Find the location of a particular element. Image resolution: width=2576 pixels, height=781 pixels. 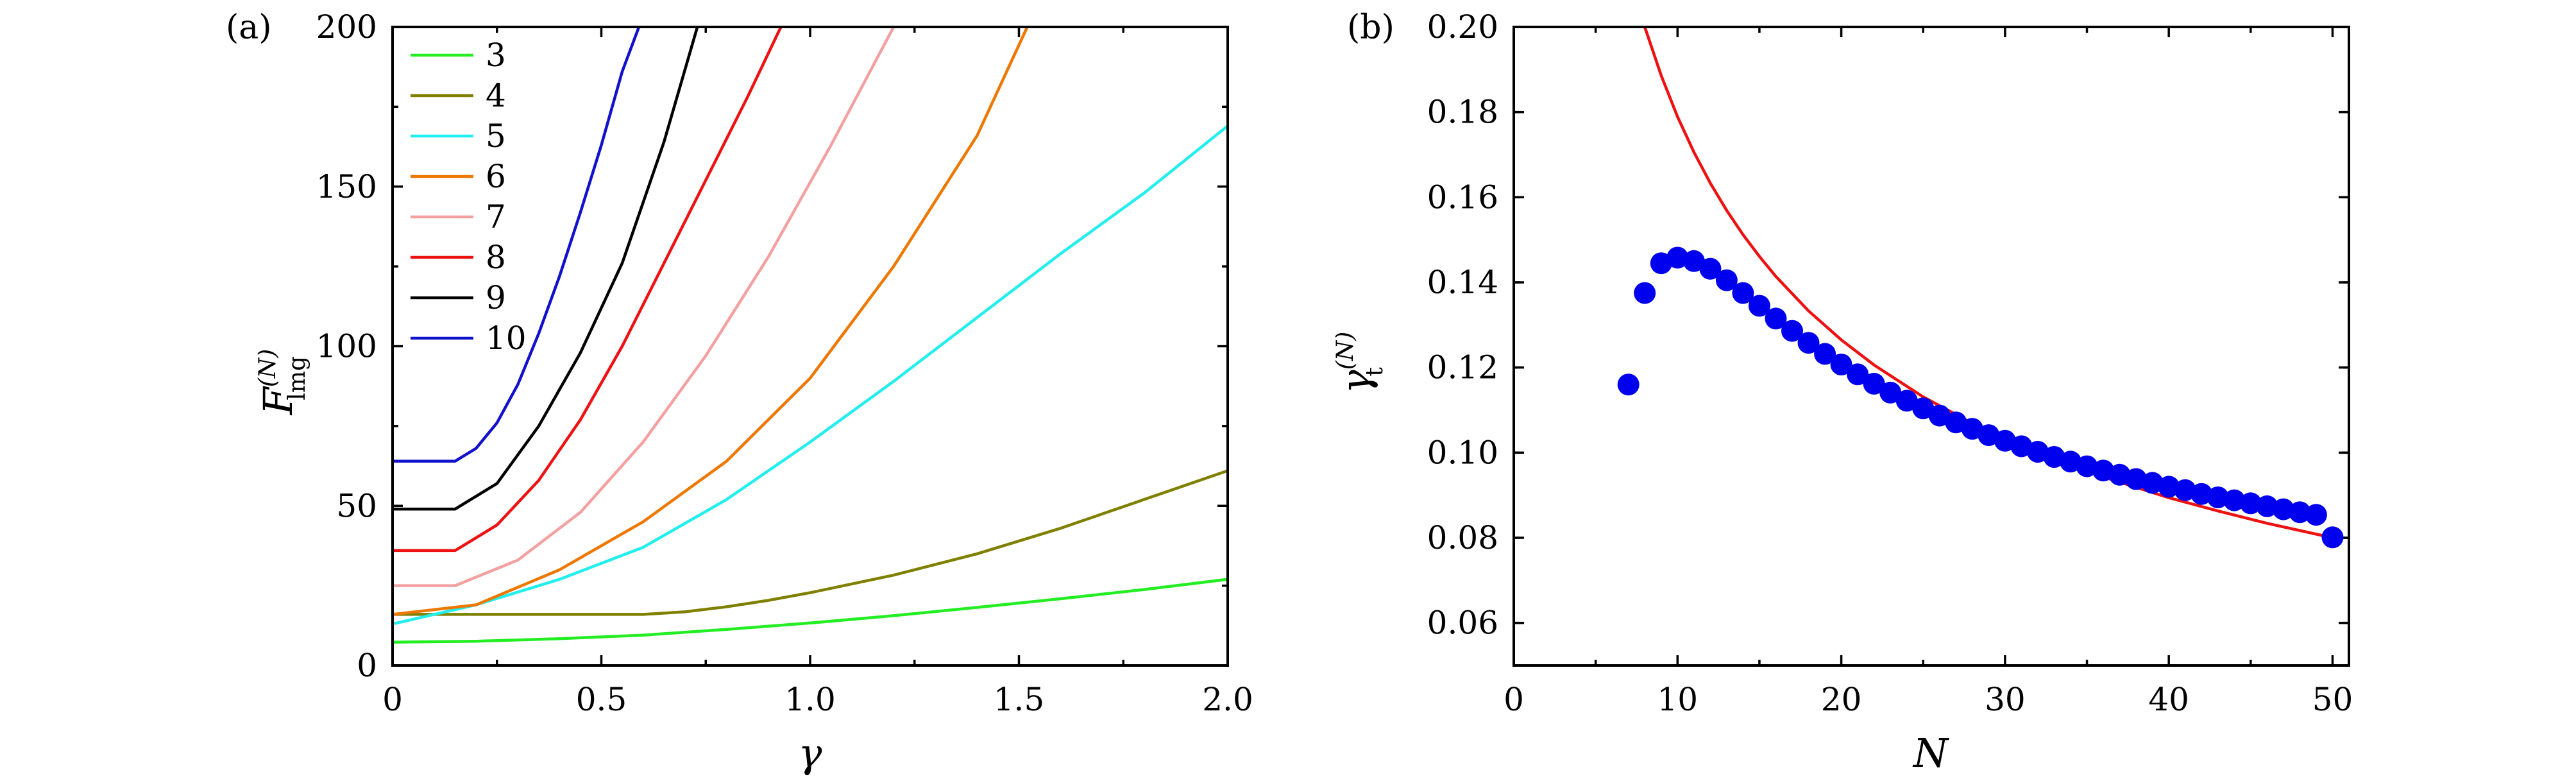

y-tick-label: 0.10 is located at coordinates (1462, 452).